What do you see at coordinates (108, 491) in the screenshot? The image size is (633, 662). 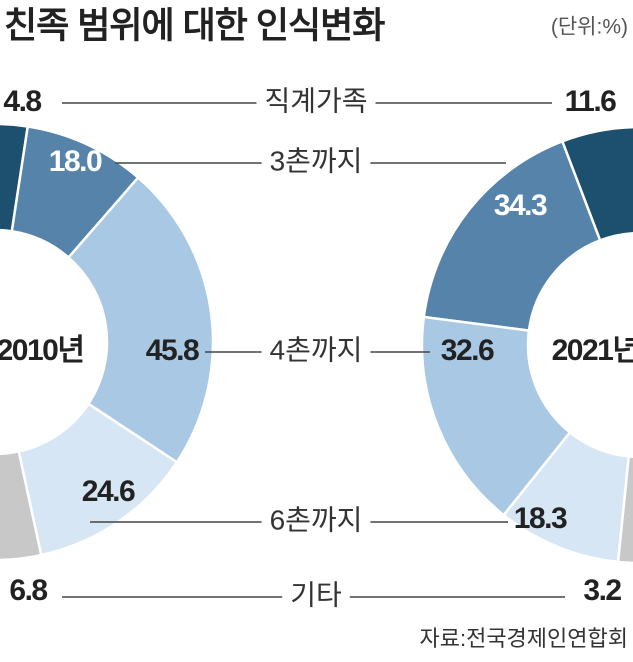 I see `value-label: 24.6` at bounding box center [108, 491].